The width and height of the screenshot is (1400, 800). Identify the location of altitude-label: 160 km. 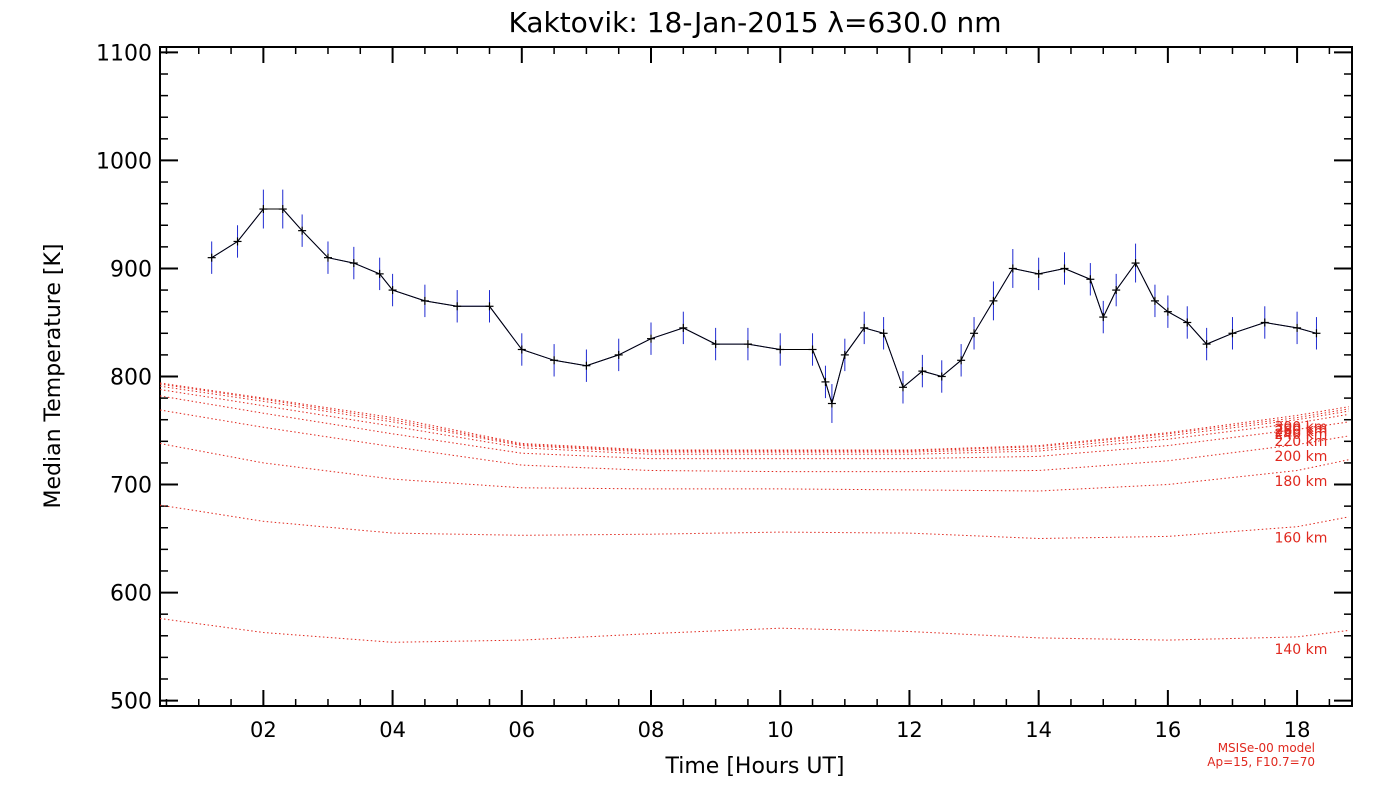
(1300, 538).